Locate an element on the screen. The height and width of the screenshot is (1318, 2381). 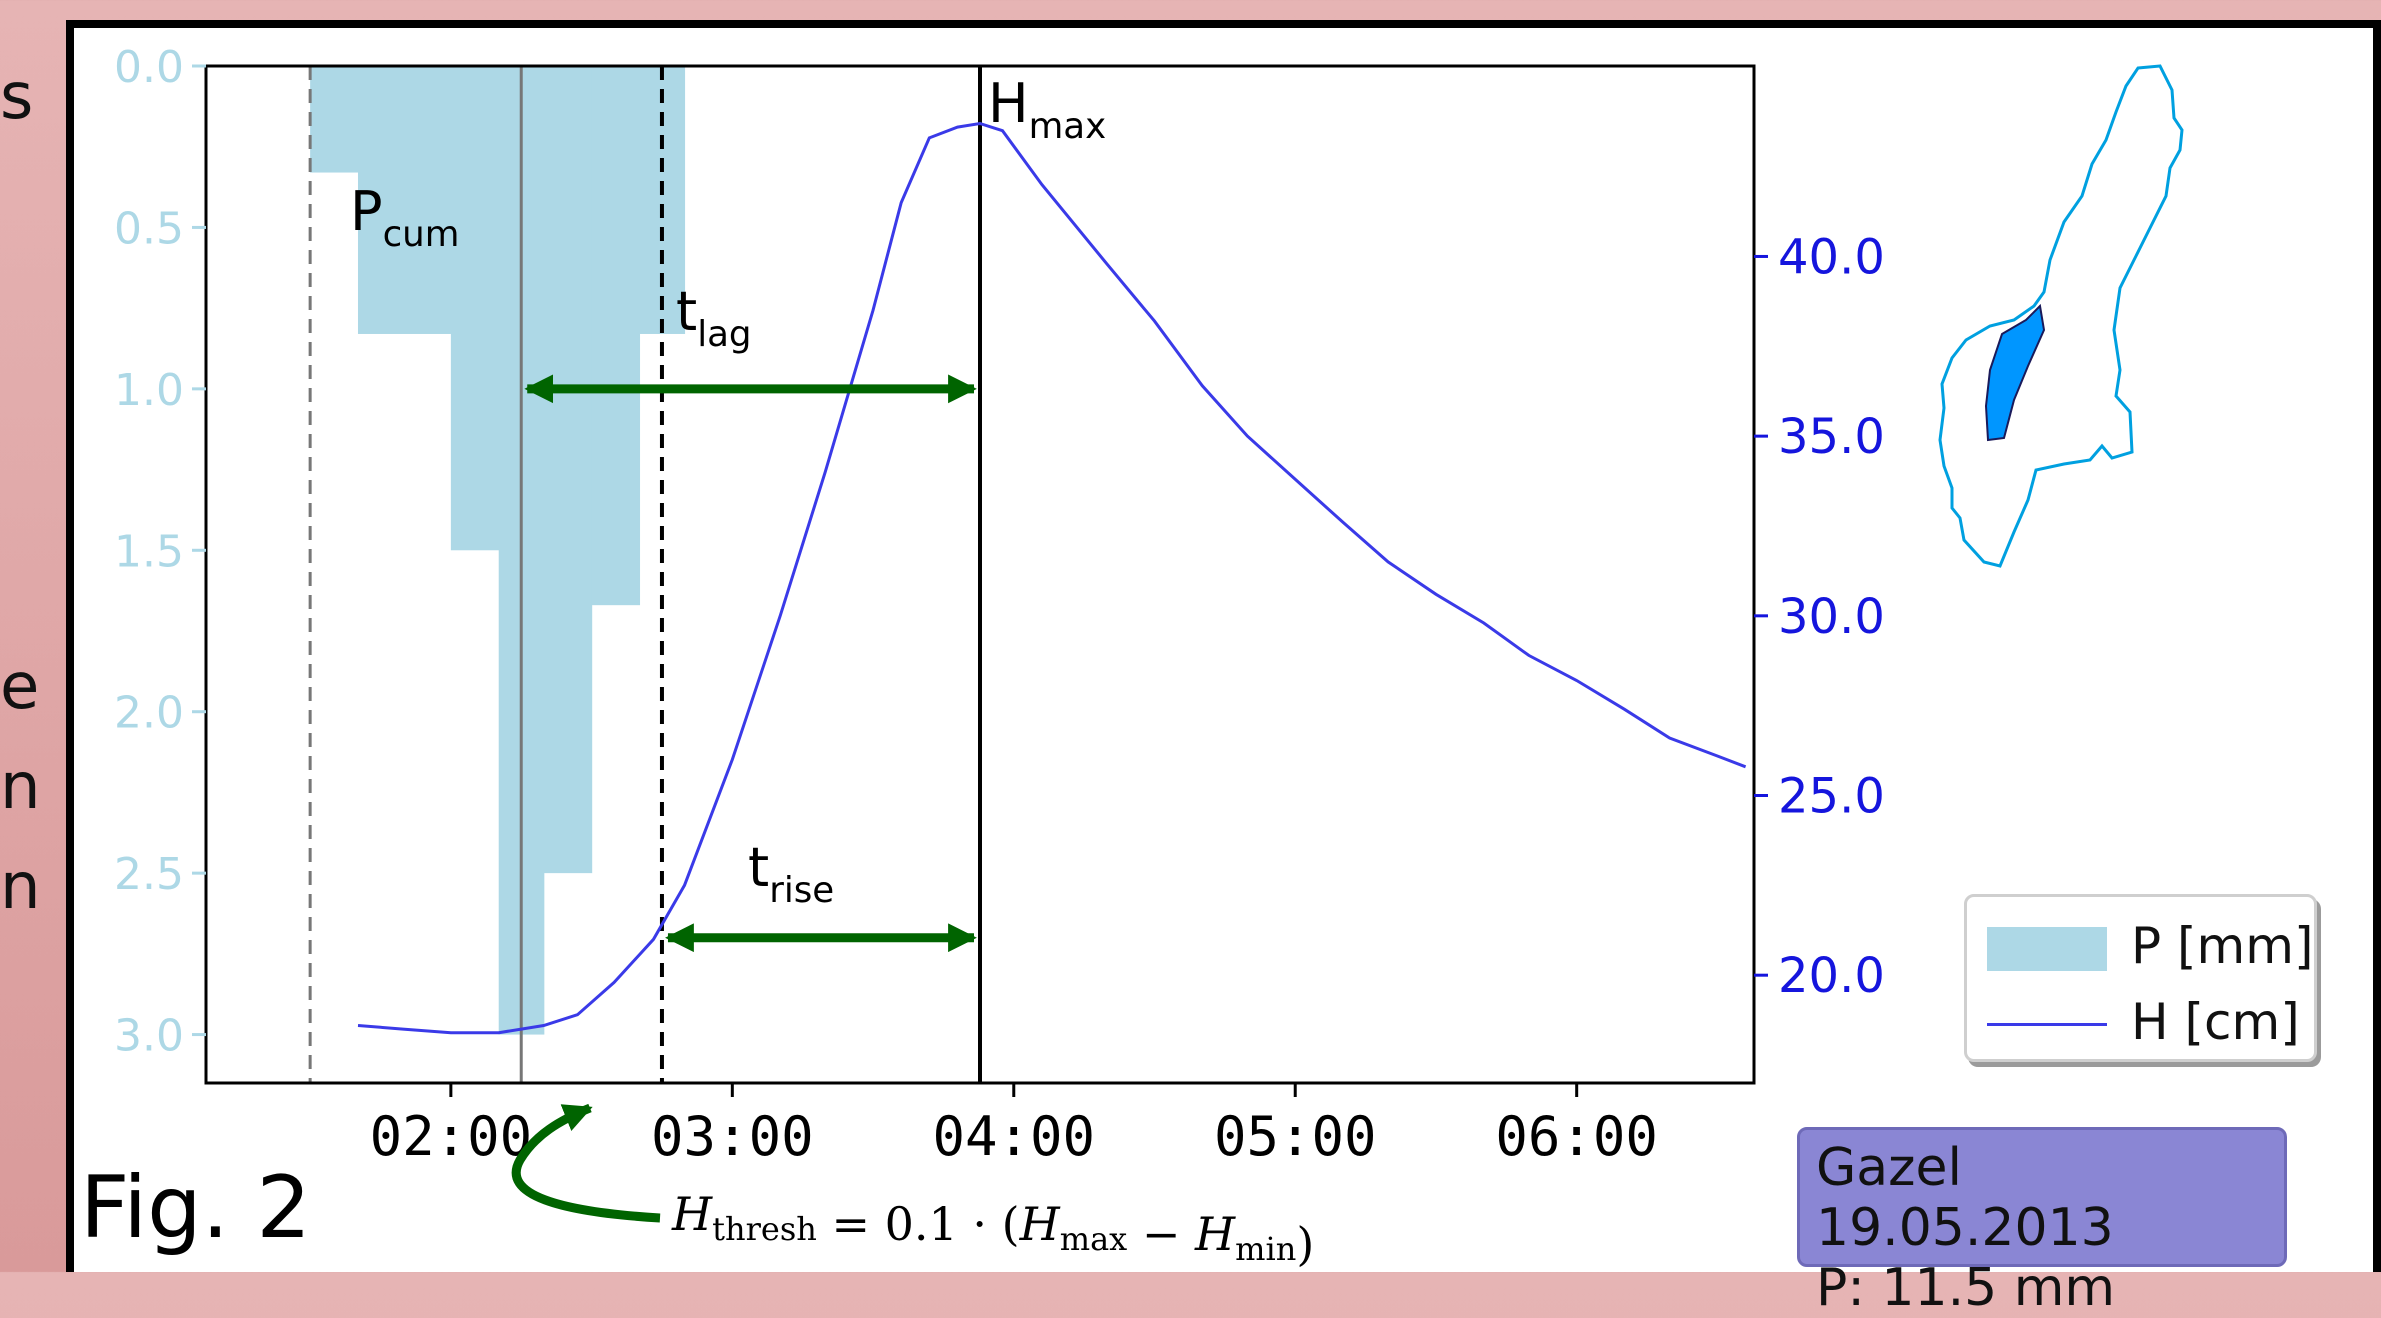
x-tick-label: 06:00 is located at coordinates (1576, 1136).